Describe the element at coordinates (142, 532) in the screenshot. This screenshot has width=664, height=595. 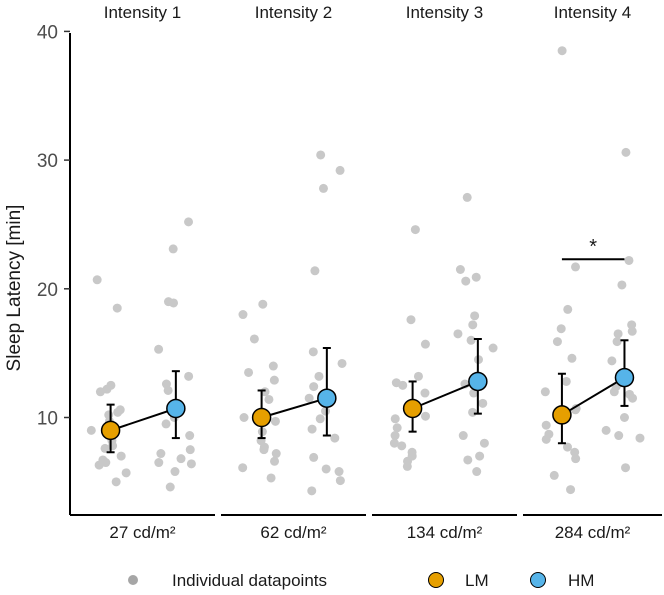
I see `panel-x-label: 27 cd/m²` at that location.